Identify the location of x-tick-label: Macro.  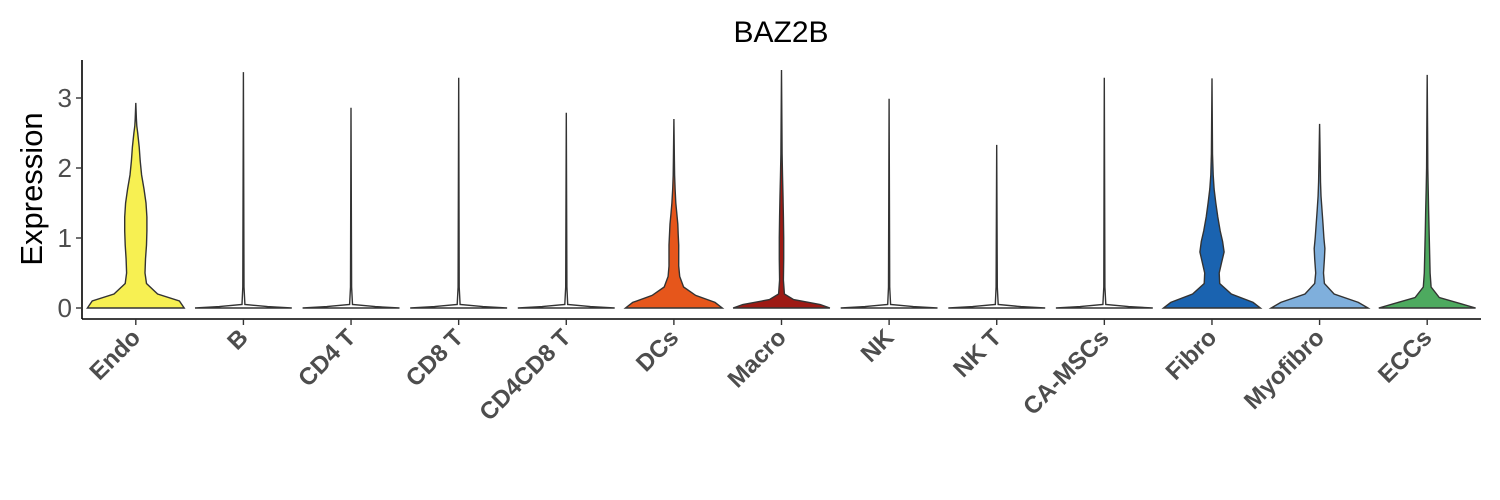
(757, 358).